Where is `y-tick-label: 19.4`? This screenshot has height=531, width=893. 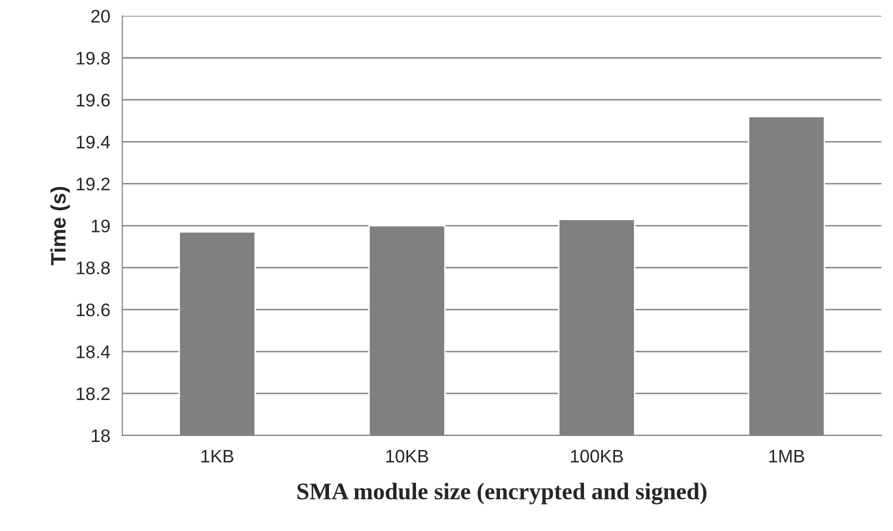
y-tick-label: 19.4 is located at coordinates (93, 142).